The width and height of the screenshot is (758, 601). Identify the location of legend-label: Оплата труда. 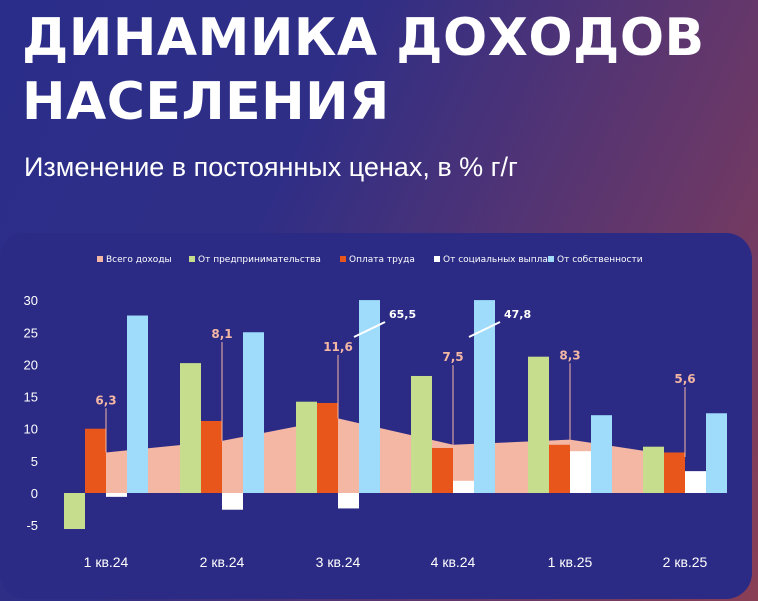
(382, 260).